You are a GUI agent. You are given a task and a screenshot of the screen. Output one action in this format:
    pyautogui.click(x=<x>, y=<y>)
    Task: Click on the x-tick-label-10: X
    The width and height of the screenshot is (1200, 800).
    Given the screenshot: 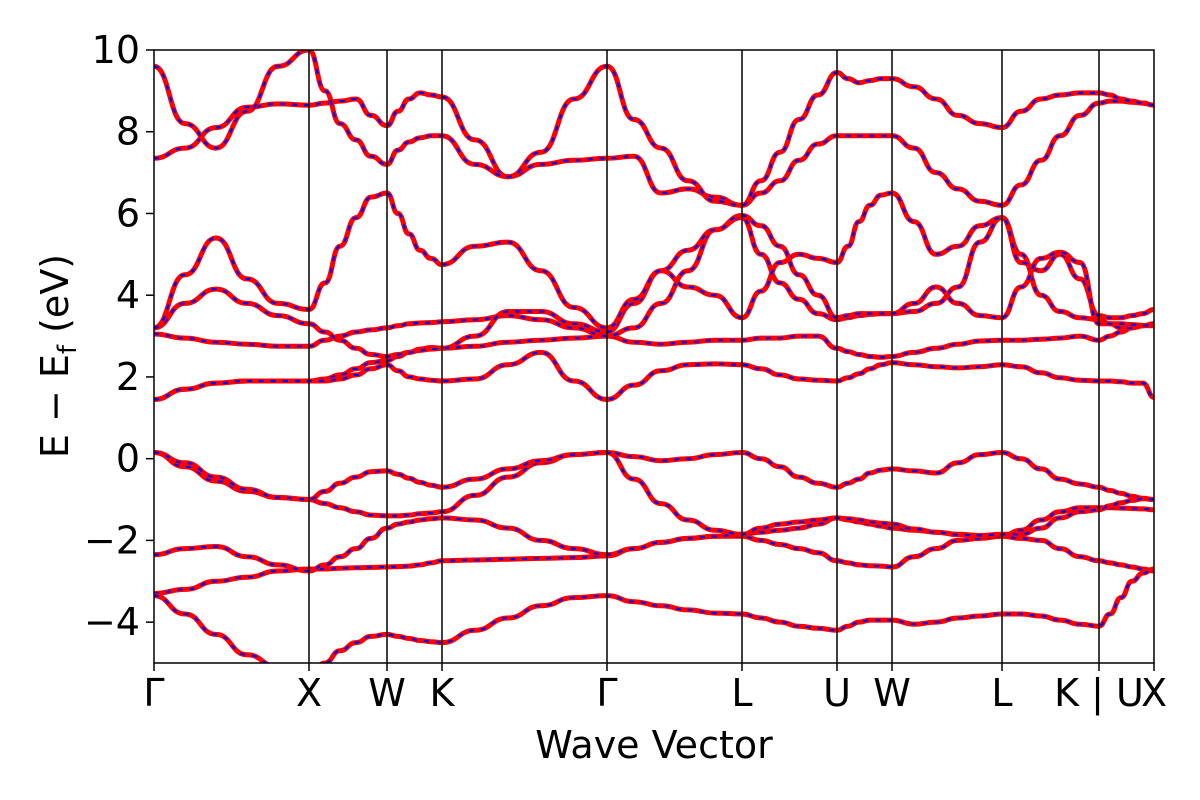 What is the action you would take?
    pyautogui.click(x=1154, y=693)
    